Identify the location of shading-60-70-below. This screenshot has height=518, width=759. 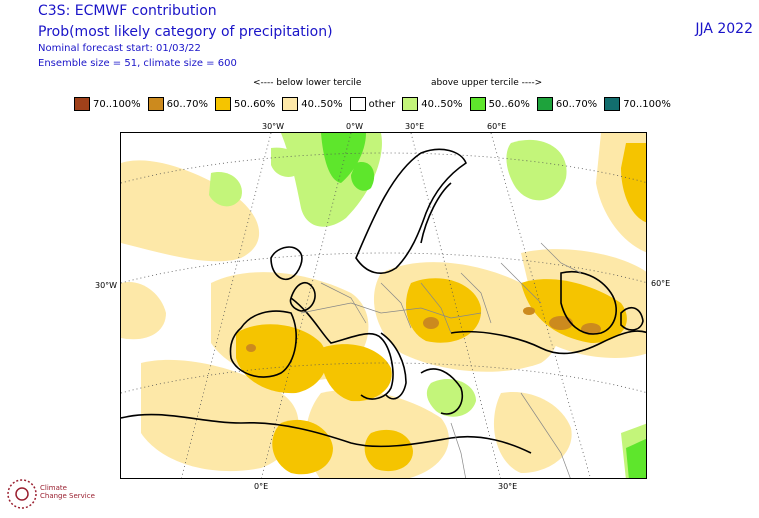
(423, 329).